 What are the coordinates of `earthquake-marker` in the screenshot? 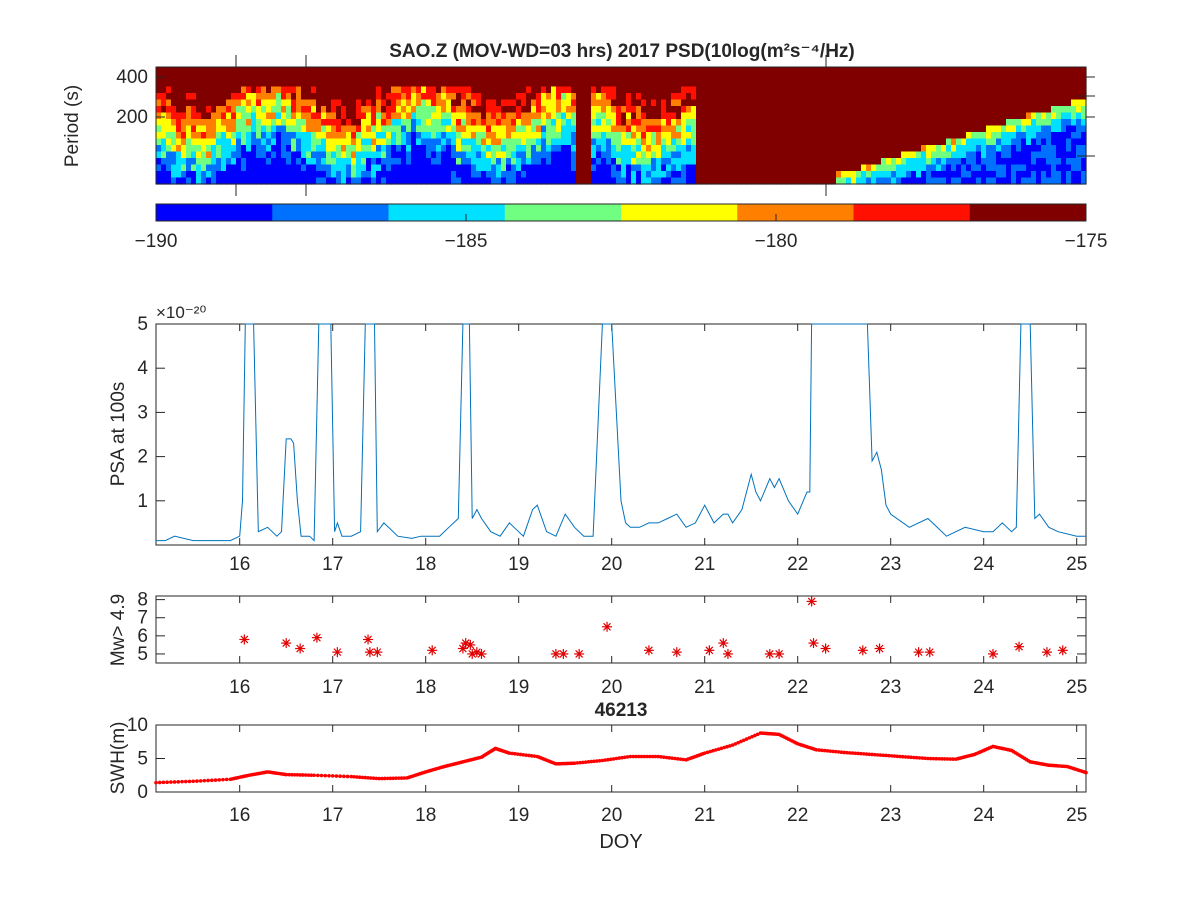 It's located at (1019, 646).